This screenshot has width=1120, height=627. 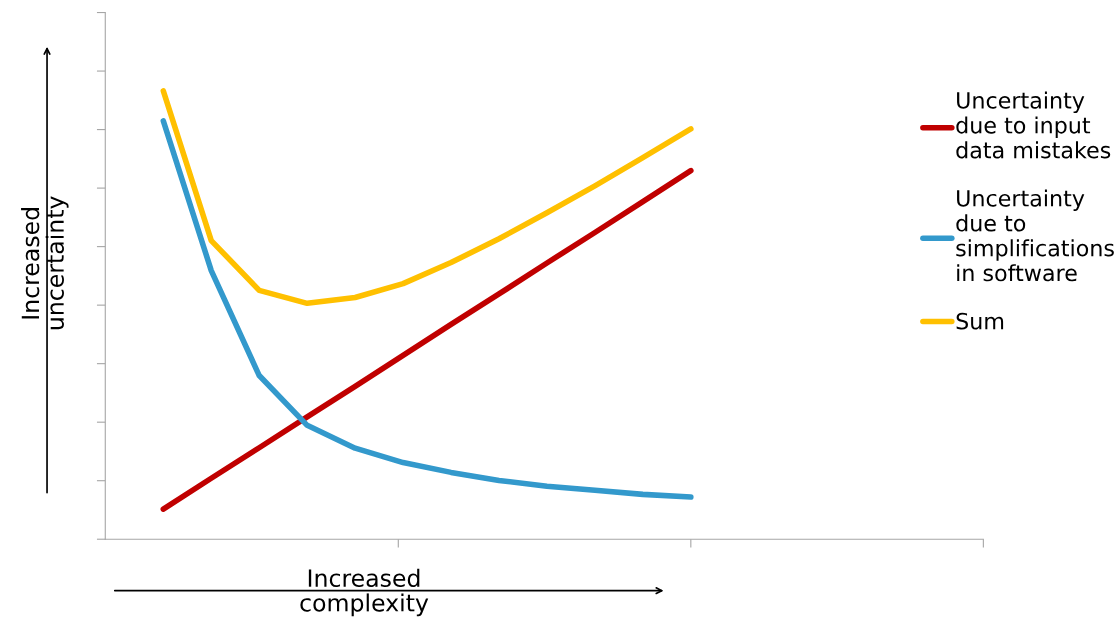 What do you see at coordinates (364, 592) in the screenshot?
I see `x-axis-title: Increased complexity` at bounding box center [364, 592].